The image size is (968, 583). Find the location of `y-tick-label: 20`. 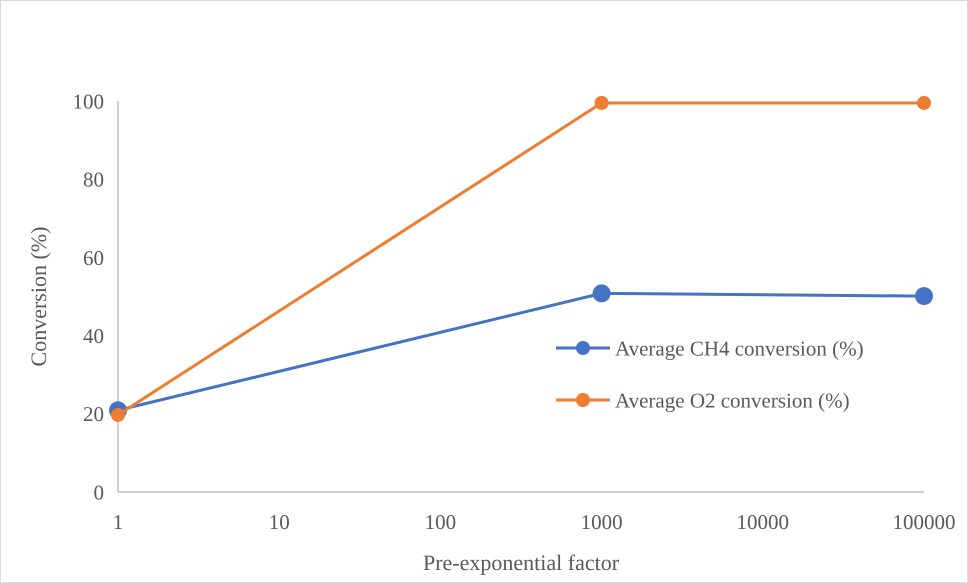

y-tick-label: 20 is located at coordinates (93, 414).